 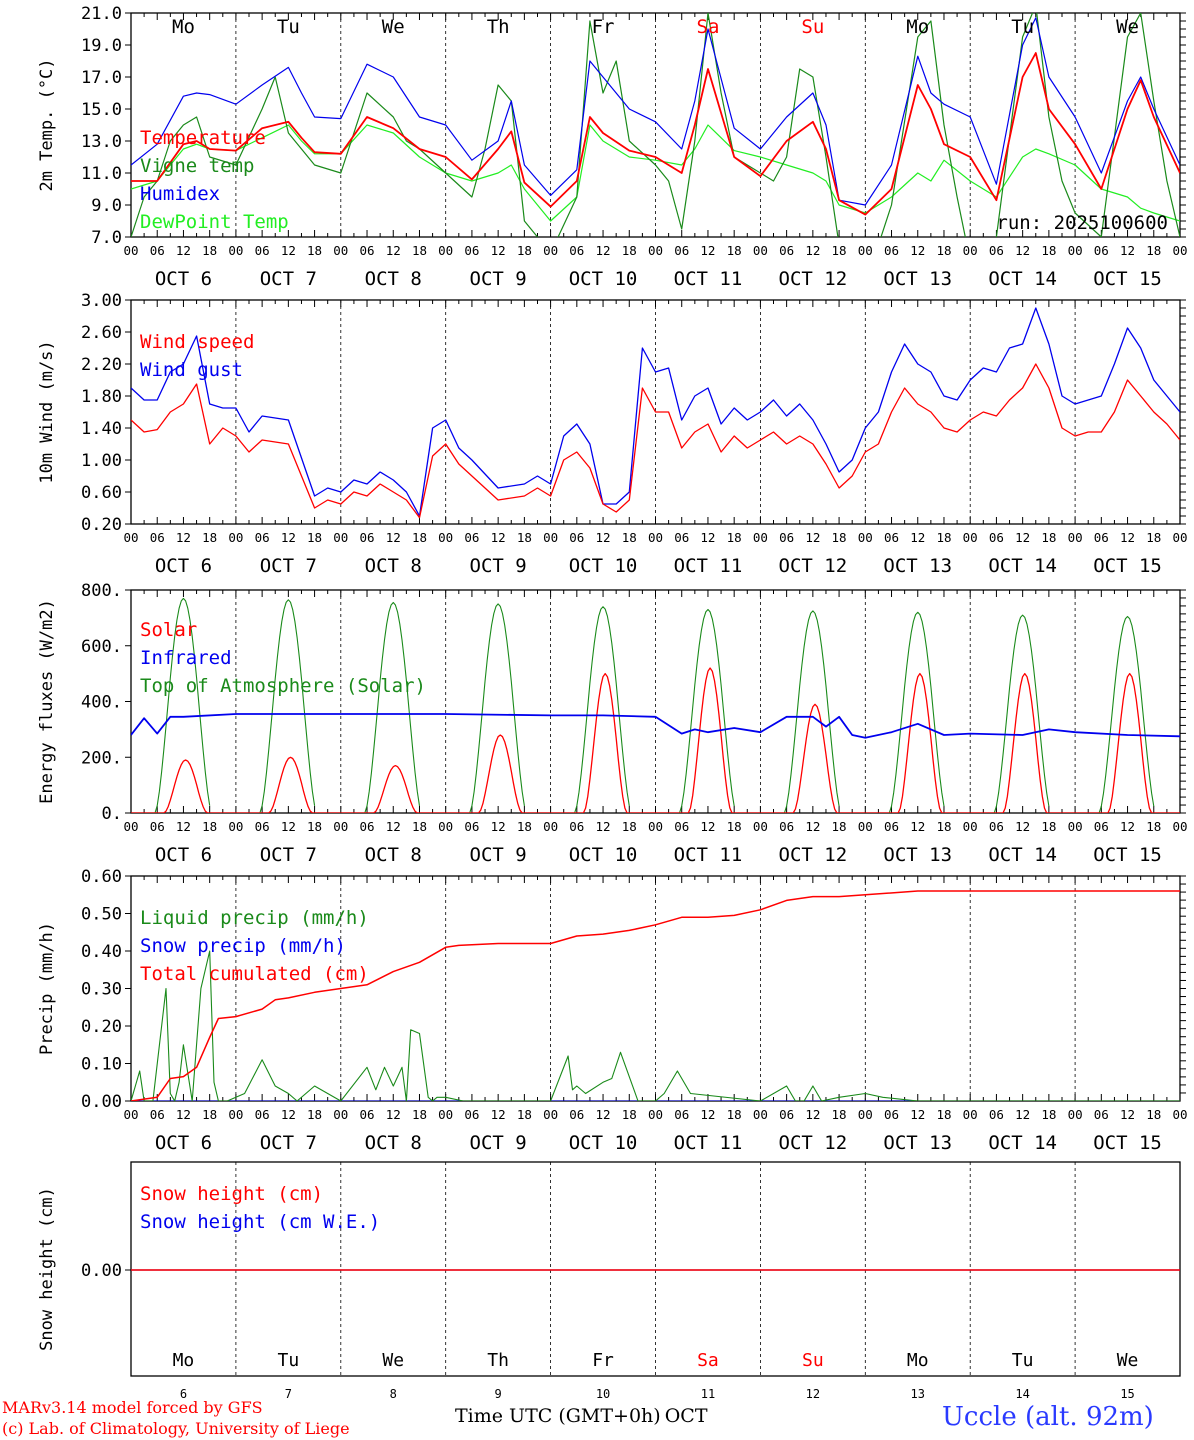 I want to click on legend-wind-speed: Wind speed, so click(x=197, y=342).